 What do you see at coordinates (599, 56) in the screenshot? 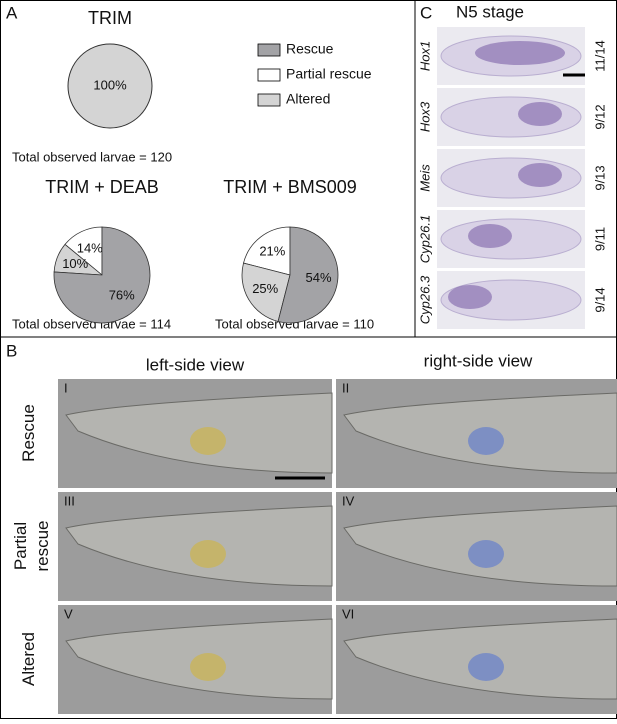
I see `ratio-label: 11/14` at bounding box center [599, 56].